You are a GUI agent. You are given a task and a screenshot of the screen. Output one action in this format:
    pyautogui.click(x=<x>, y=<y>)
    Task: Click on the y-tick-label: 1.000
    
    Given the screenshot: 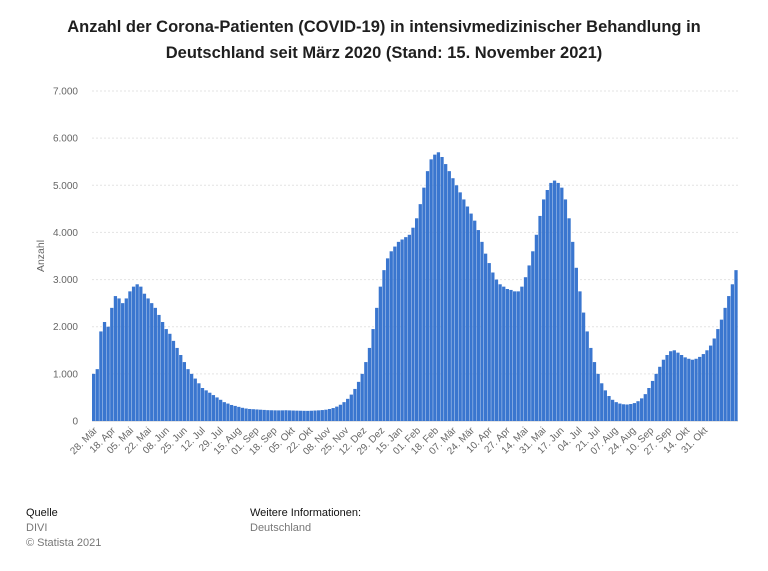 What is the action you would take?
    pyautogui.click(x=65, y=374)
    